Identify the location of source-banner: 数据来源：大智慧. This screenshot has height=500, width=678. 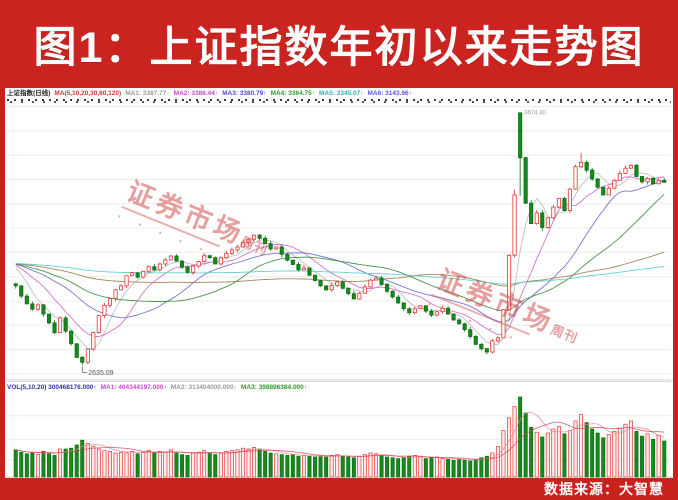
(339, 489).